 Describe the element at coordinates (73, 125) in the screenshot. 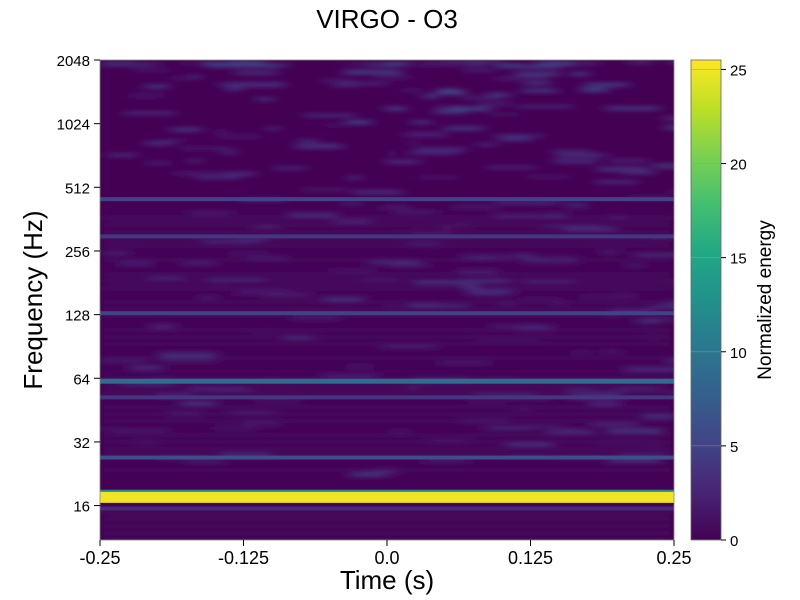

I see `y-tick-label: 1024` at that location.